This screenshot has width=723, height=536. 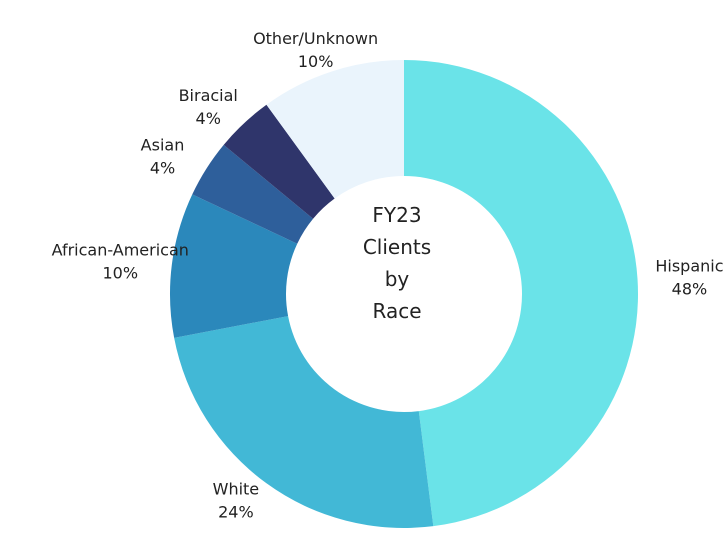 I want to click on slice-label: Asian, so click(x=163, y=144).